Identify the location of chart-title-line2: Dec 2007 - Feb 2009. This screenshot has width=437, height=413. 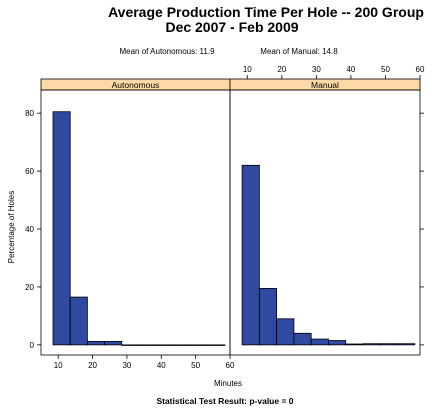
(231, 27).